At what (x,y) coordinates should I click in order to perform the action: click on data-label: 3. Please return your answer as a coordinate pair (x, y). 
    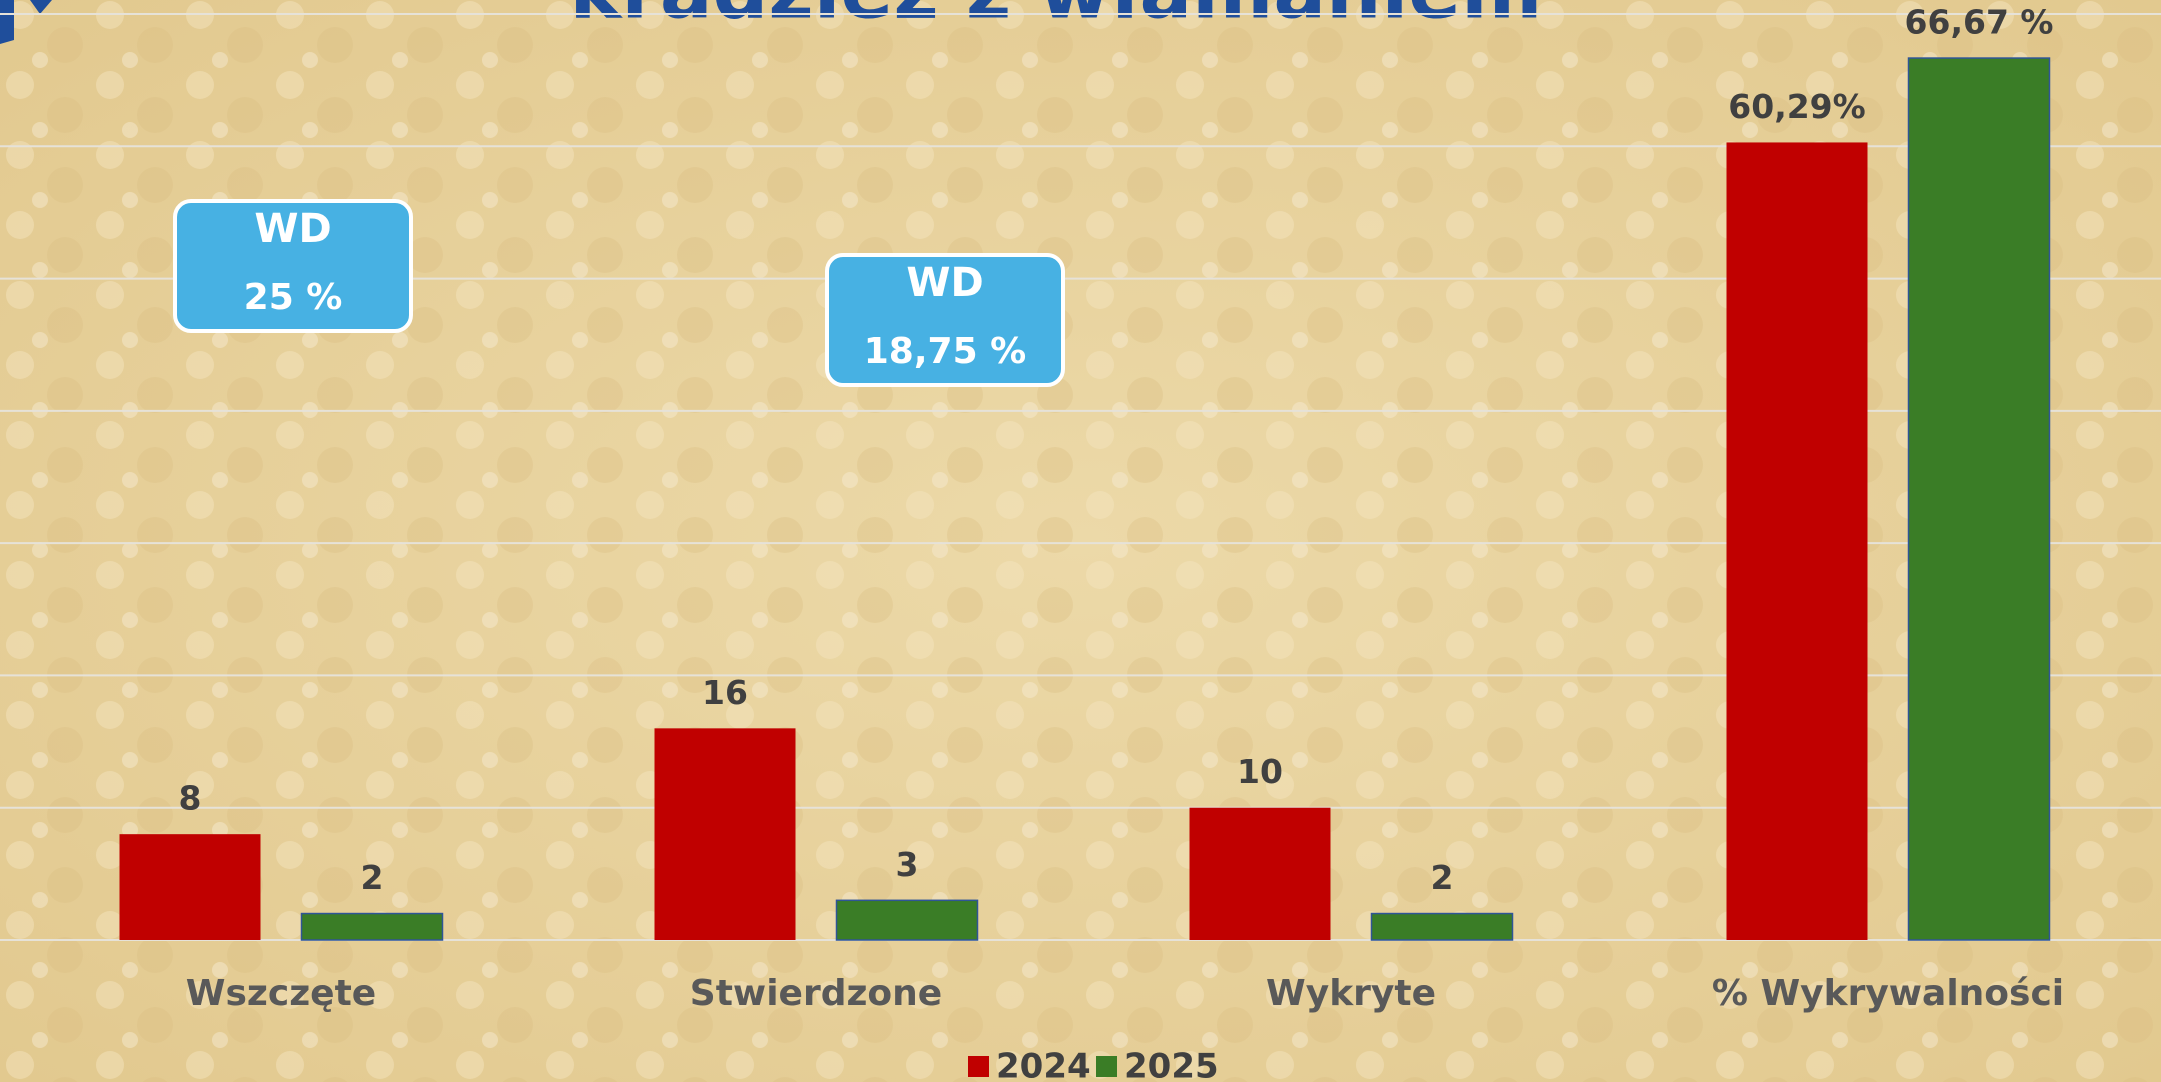
    Looking at the image, I should click on (907, 864).